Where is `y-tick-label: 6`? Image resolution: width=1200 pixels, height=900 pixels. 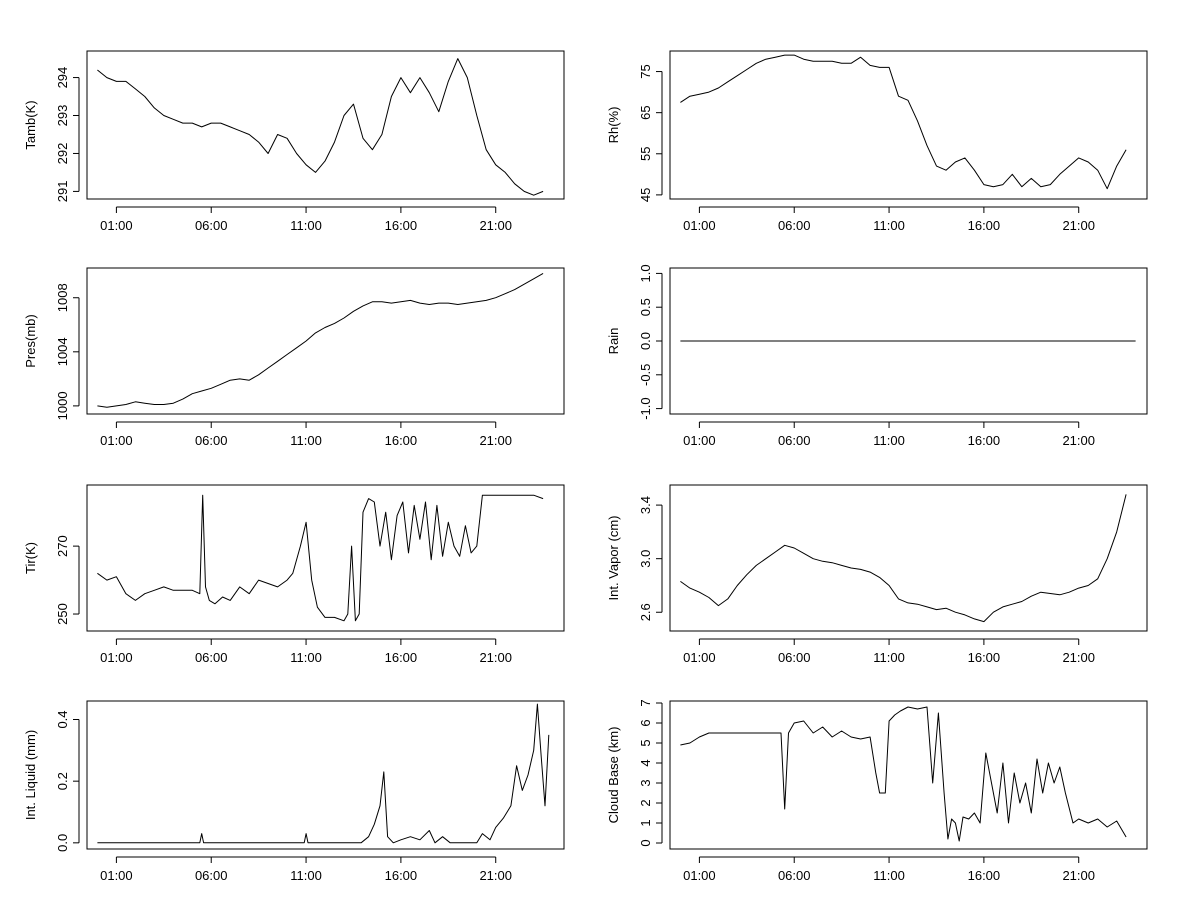
y-tick-label: 6 is located at coordinates (645, 722).